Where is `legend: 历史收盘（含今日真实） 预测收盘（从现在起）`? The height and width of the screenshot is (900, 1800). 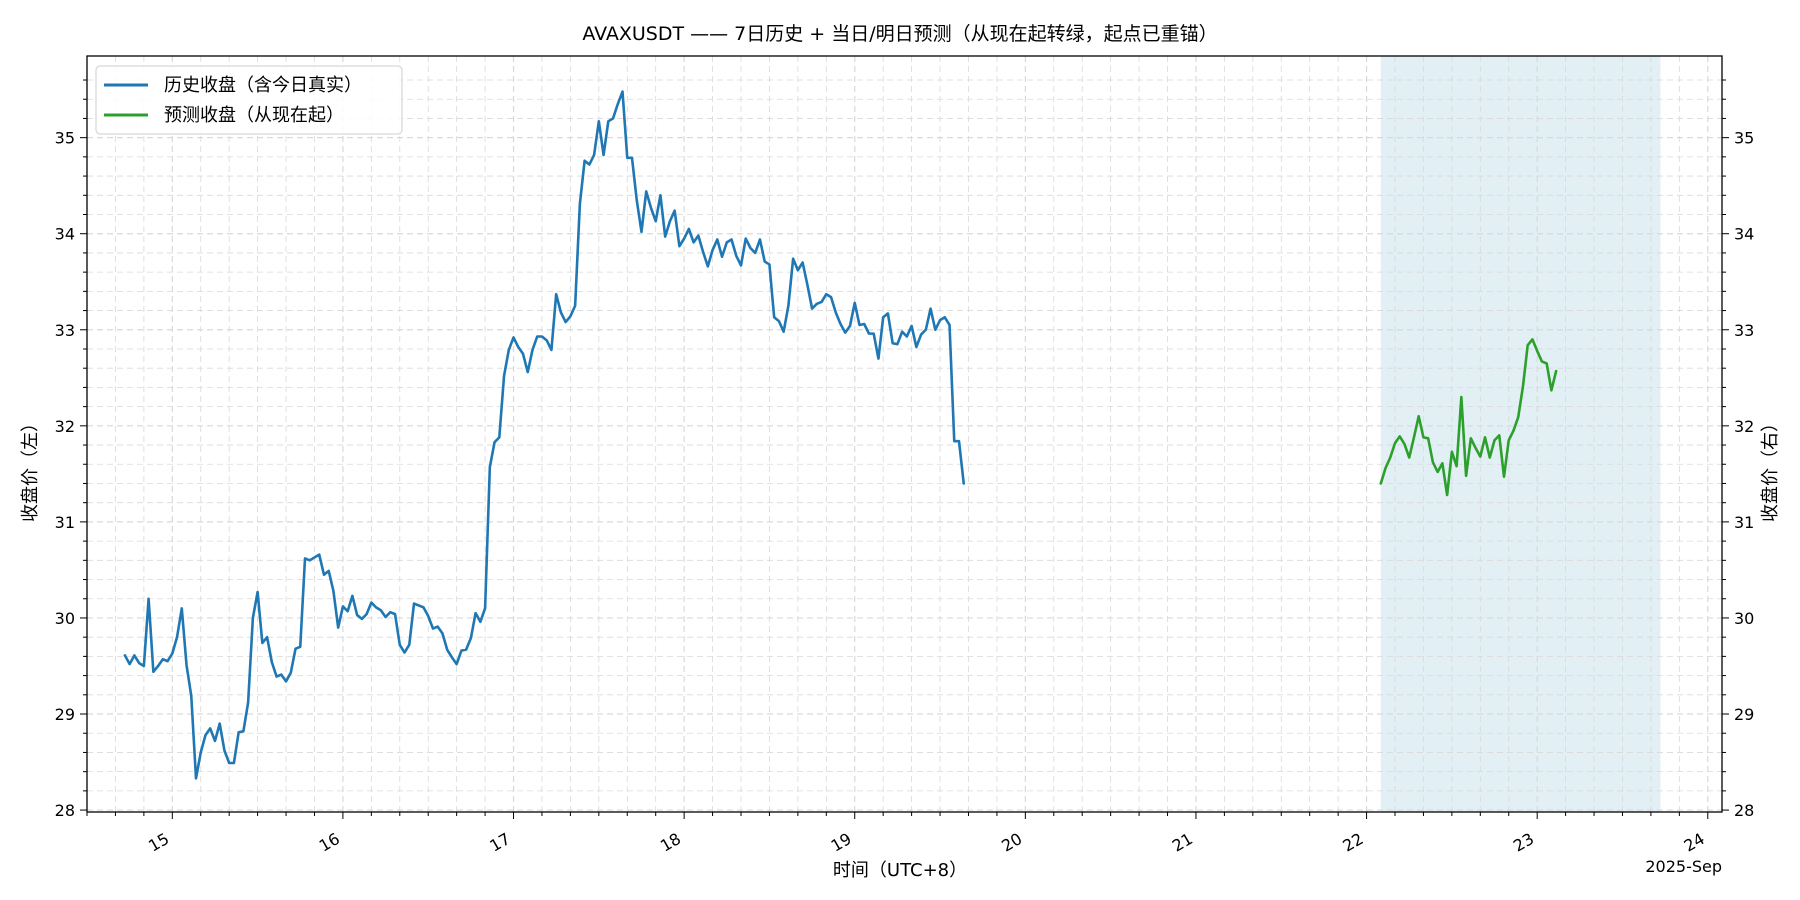 legend: 历史收盘（含今日真实） 预测收盘（从现在起） is located at coordinates (249, 100).